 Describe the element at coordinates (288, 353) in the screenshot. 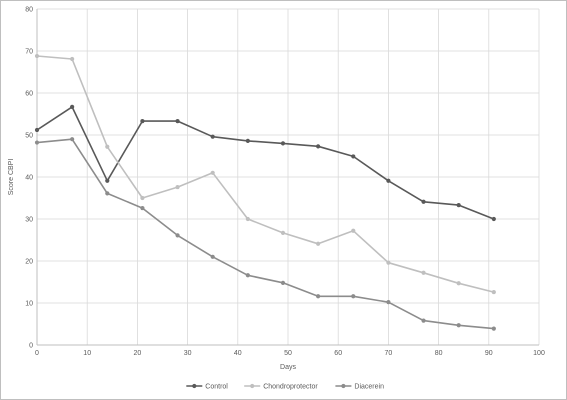

I see `x-tick-label: 50` at that location.